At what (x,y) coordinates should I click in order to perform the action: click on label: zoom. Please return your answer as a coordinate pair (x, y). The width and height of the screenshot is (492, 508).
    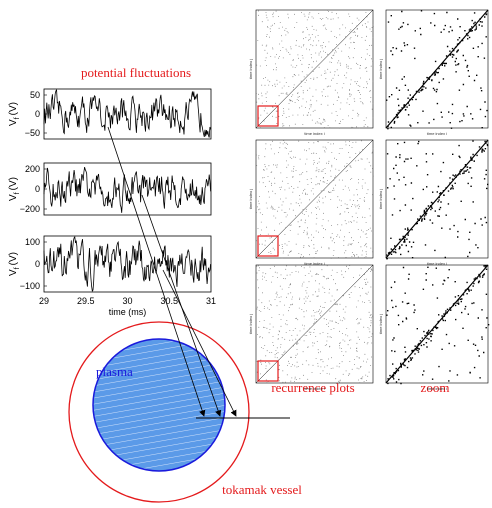
    Looking at the image, I should click on (435, 387).